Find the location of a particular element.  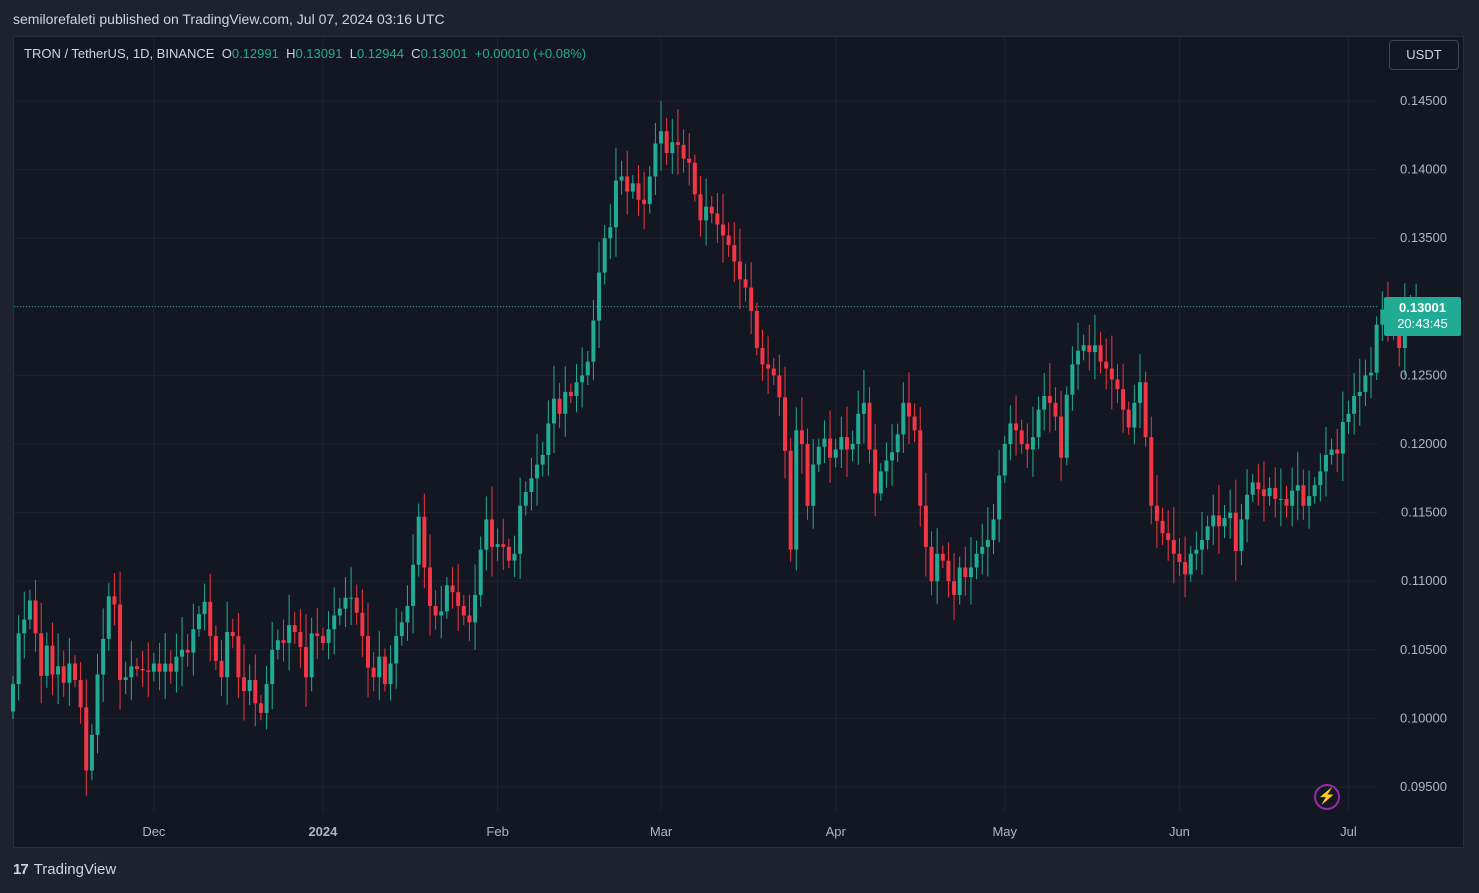

price-tick-label: 0.14000 is located at coordinates (1423, 169).